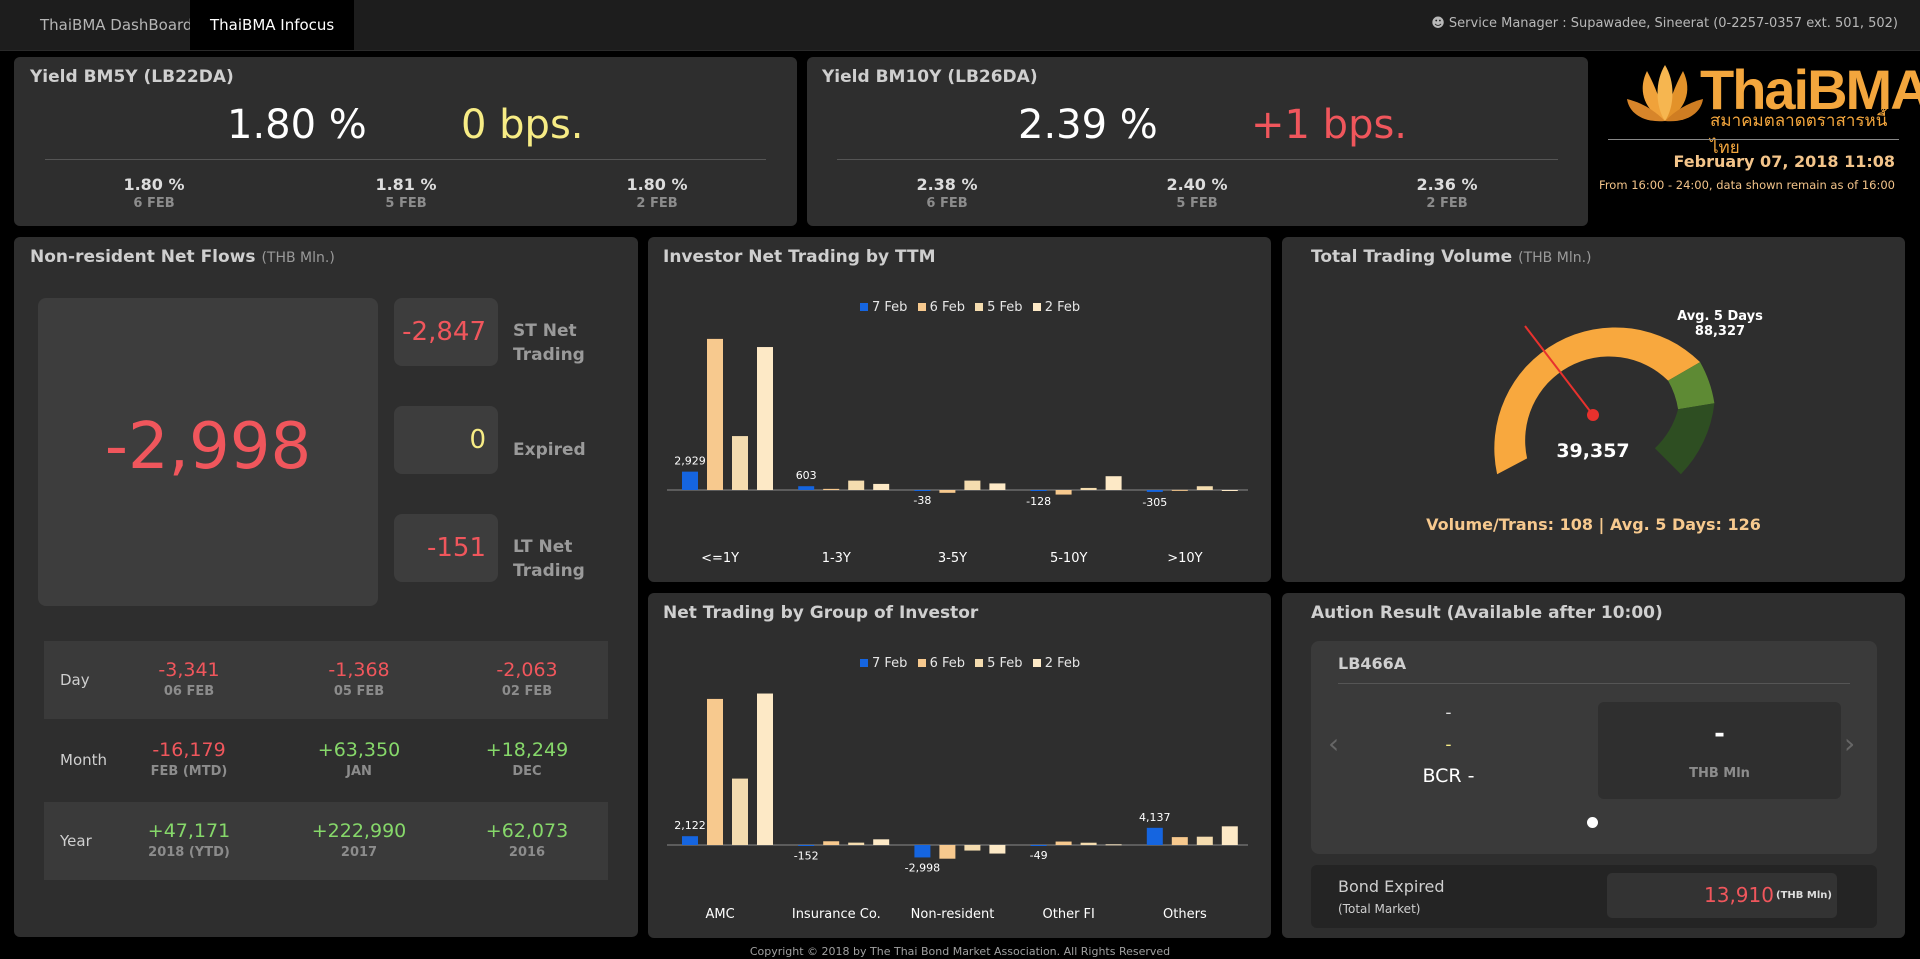  I want to click on data-label: -2,998, so click(922, 867).